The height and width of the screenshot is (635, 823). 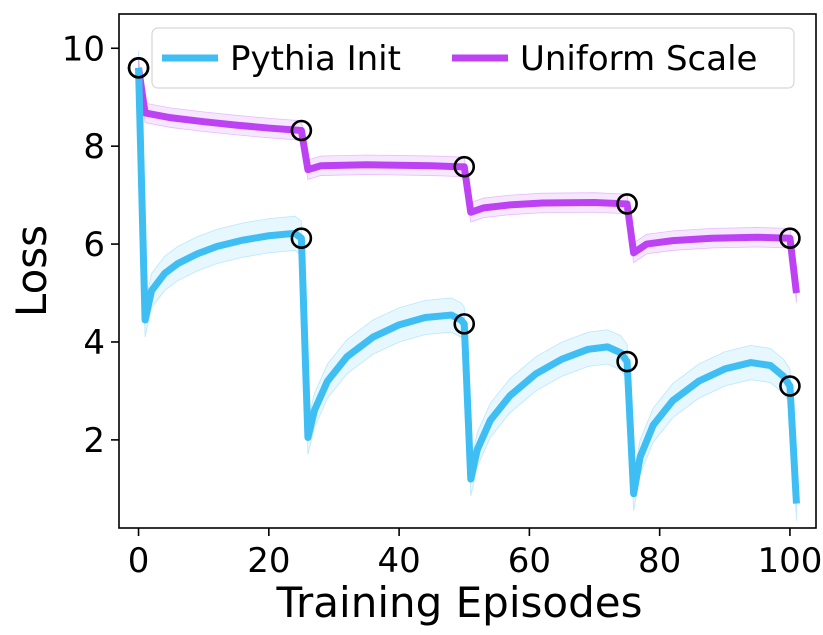 I want to click on y-axis-ticks: 2 4 6 8 10, so click(x=90, y=245).